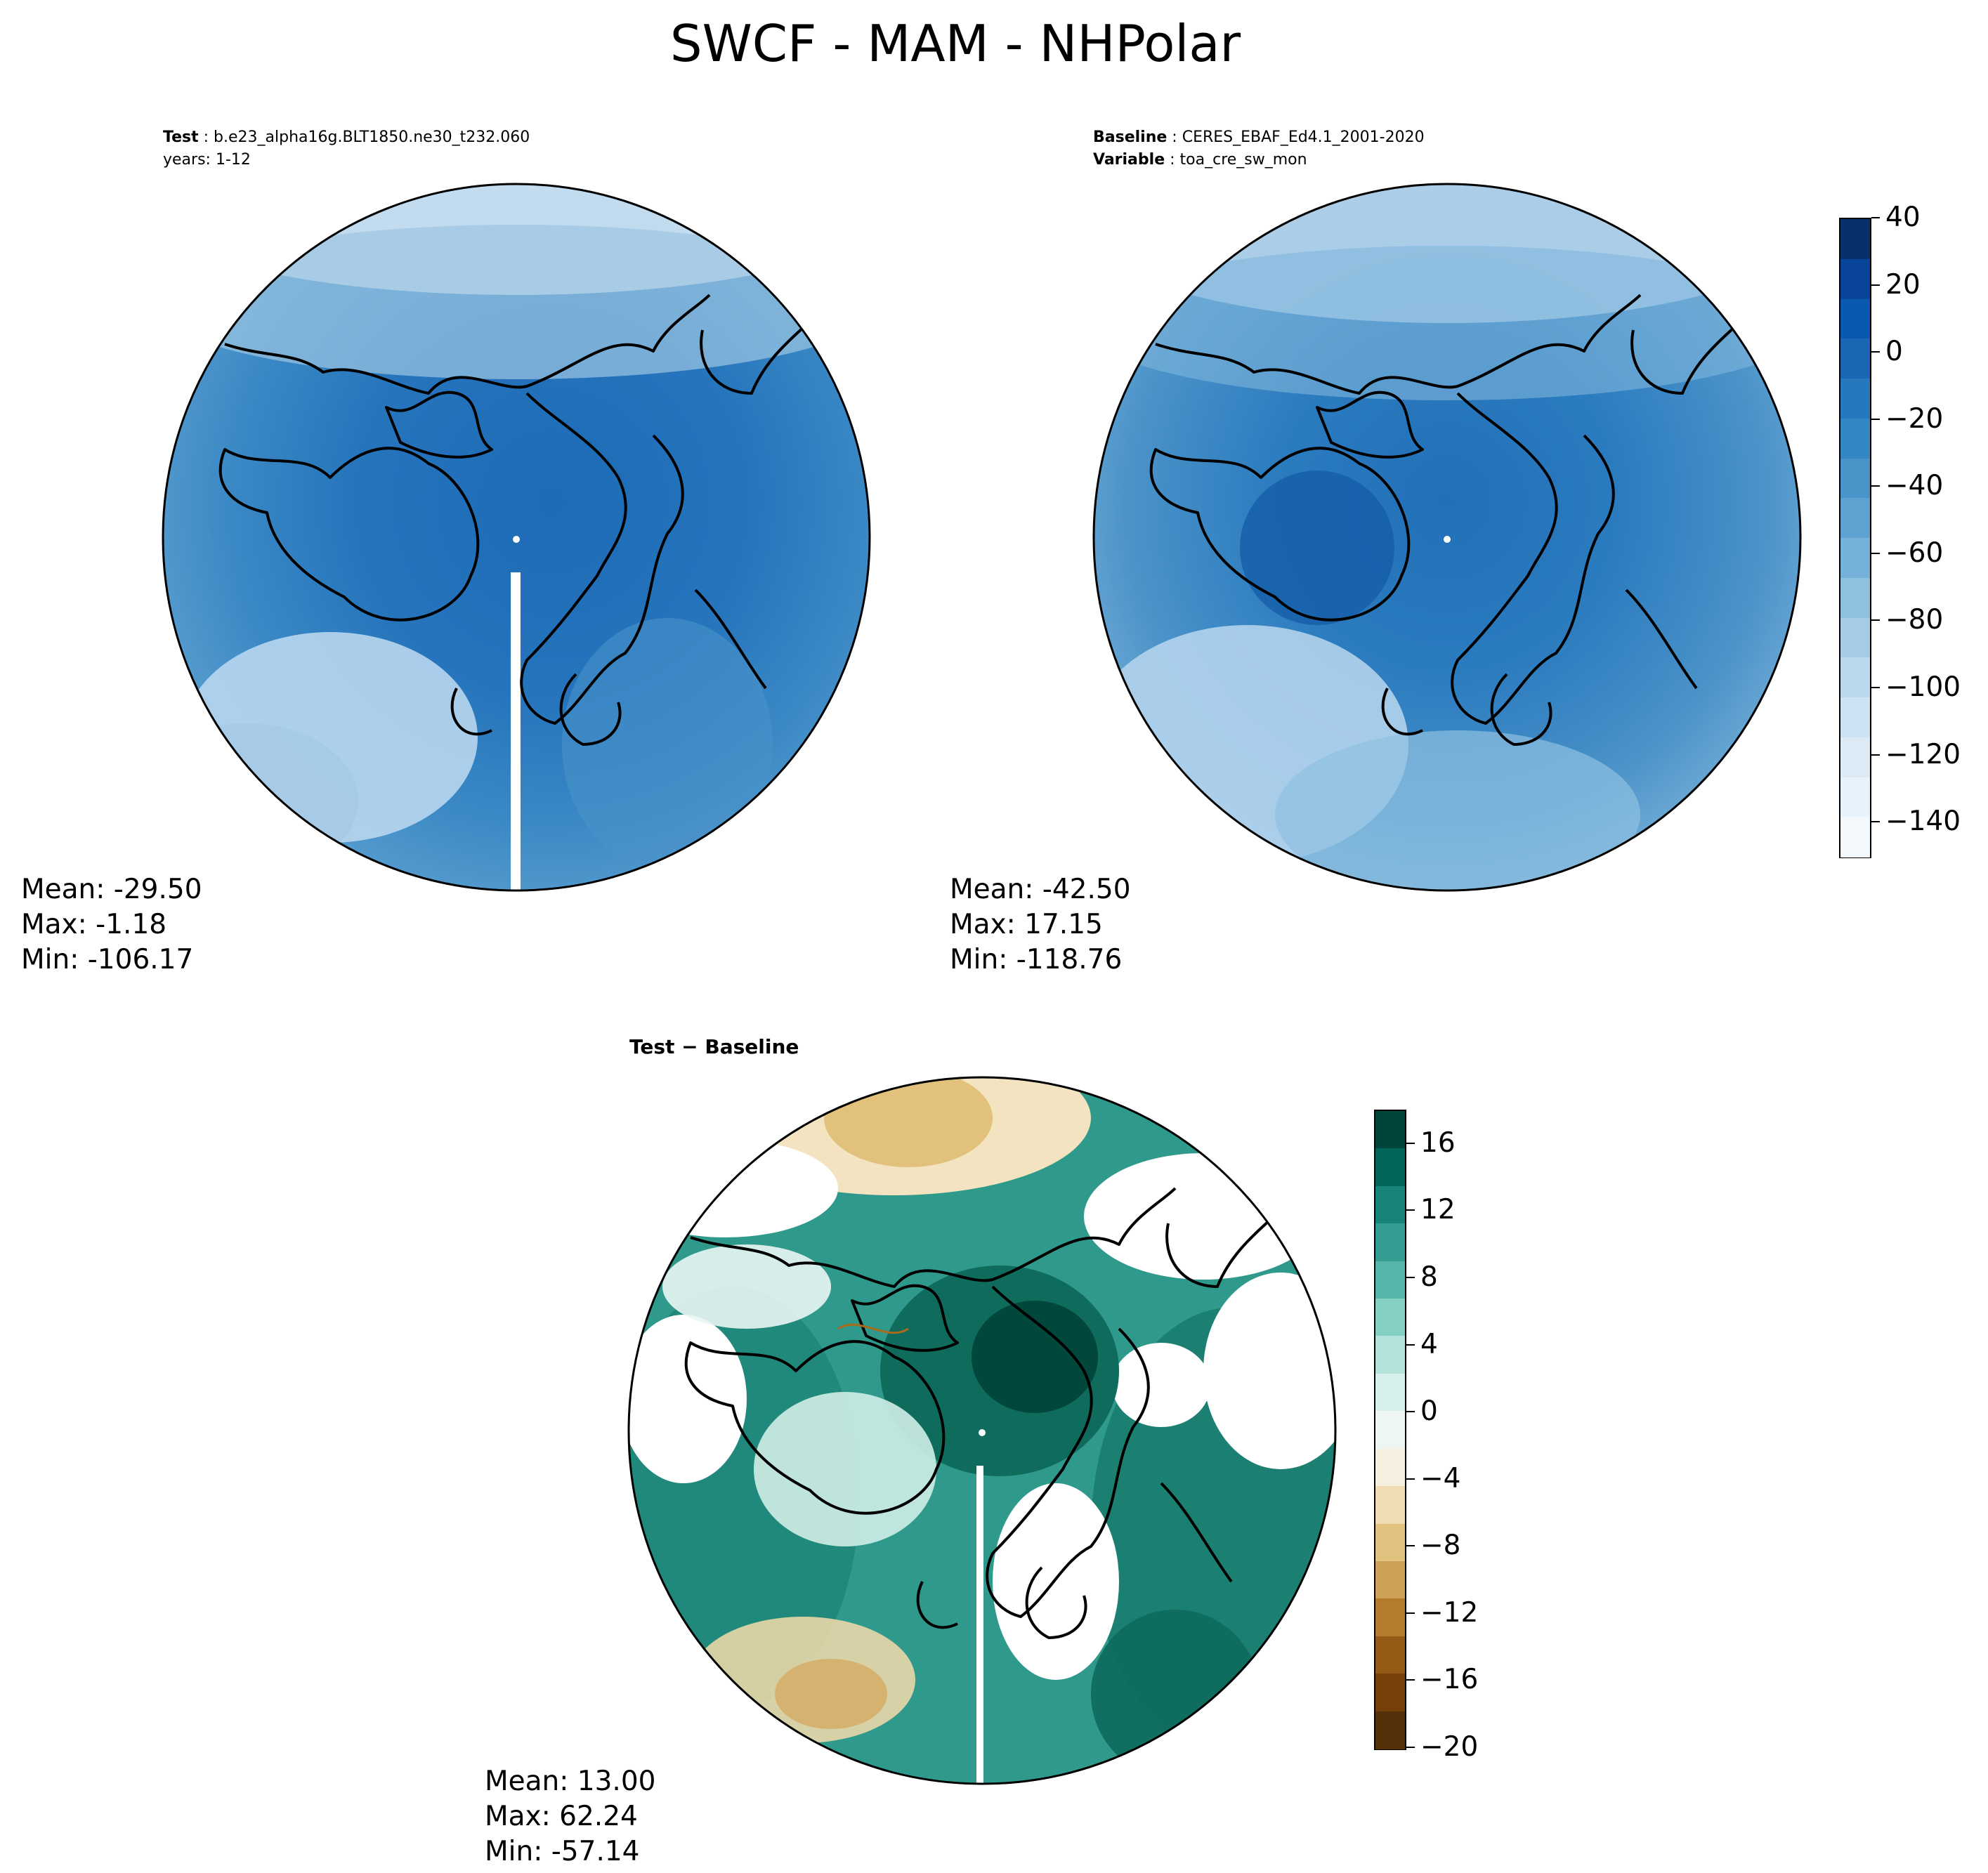 Image resolution: width=1988 pixels, height=1873 pixels. Describe the element at coordinates (1175, 1694) in the screenshot. I see `diff-field-south-dark` at that location.